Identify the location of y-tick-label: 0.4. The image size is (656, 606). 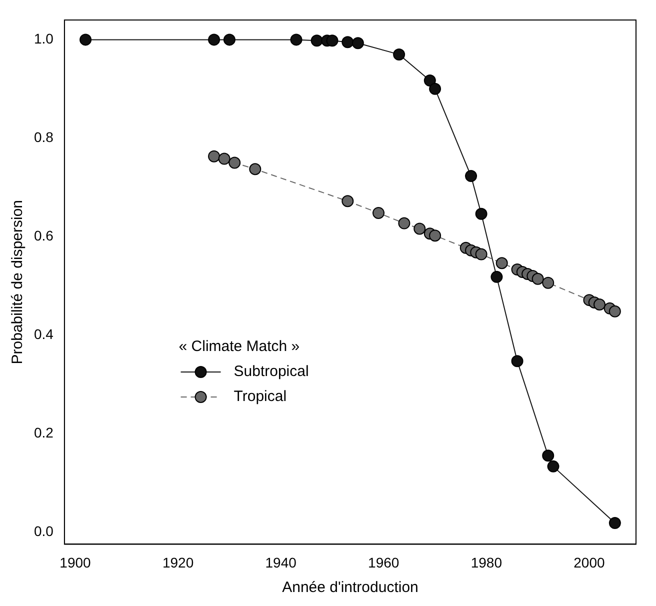
(44, 334).